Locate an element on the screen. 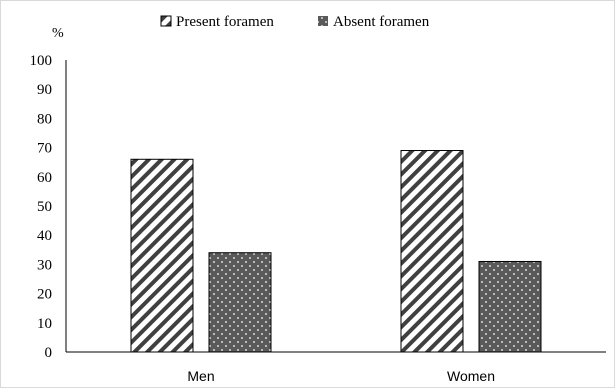 The image size is (615, 388). bar-absent-foramen-women is located at coordinates (510, 306).